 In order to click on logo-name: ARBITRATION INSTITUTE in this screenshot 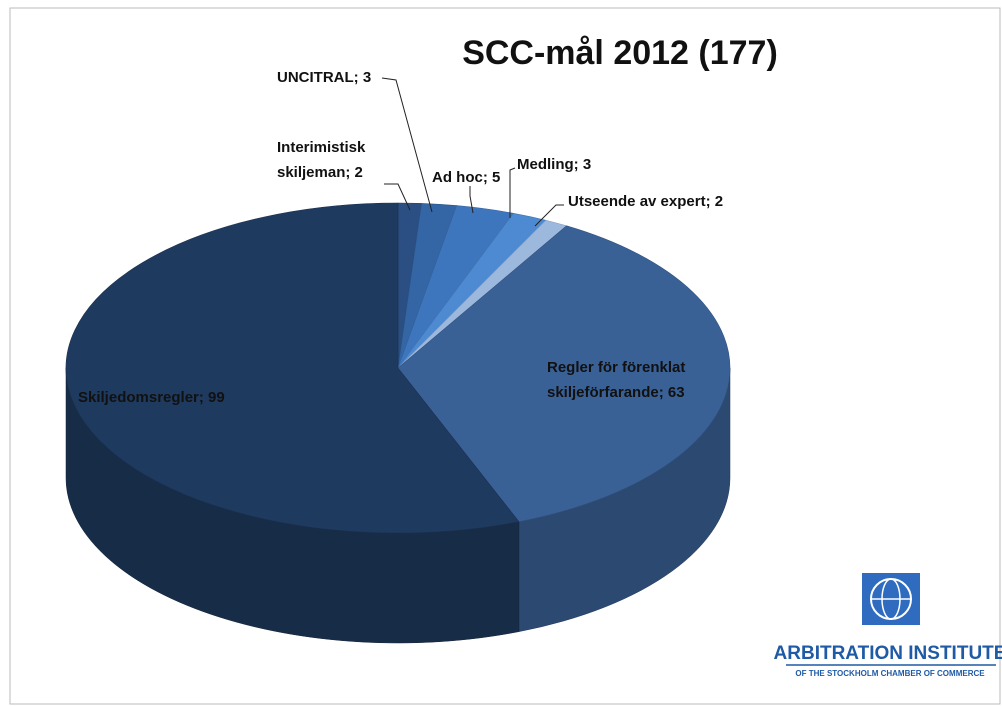, I will do `click(888, 653)`.